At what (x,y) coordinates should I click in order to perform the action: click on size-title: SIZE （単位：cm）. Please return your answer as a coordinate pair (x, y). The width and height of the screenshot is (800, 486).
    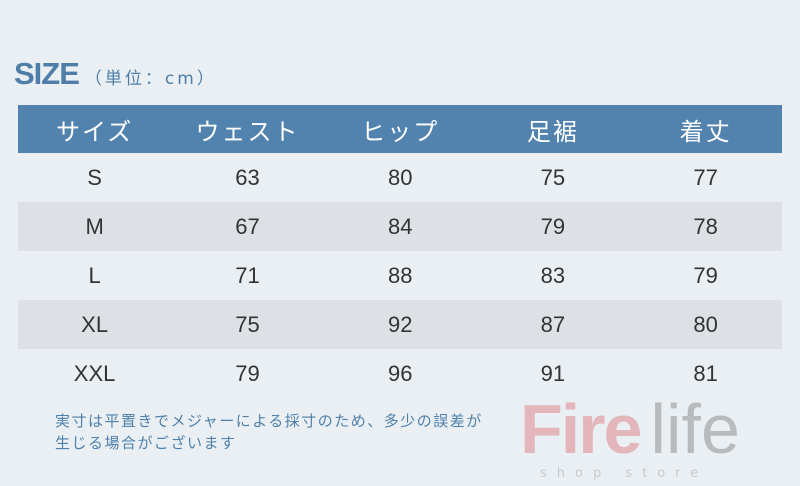
    Looking at the image, I should click on (115, 74).